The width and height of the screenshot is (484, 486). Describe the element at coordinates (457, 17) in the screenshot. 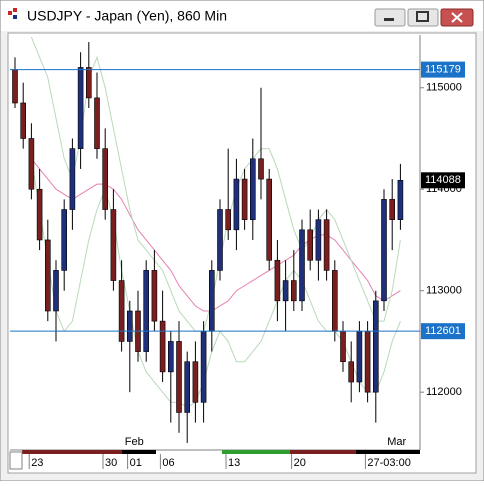

I see `close-button` at that location.